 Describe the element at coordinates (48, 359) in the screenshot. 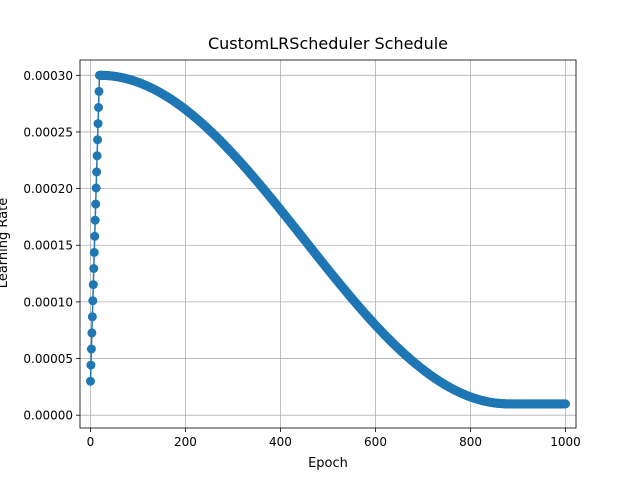

I see `y-tick-label: 0.00005` at that location.